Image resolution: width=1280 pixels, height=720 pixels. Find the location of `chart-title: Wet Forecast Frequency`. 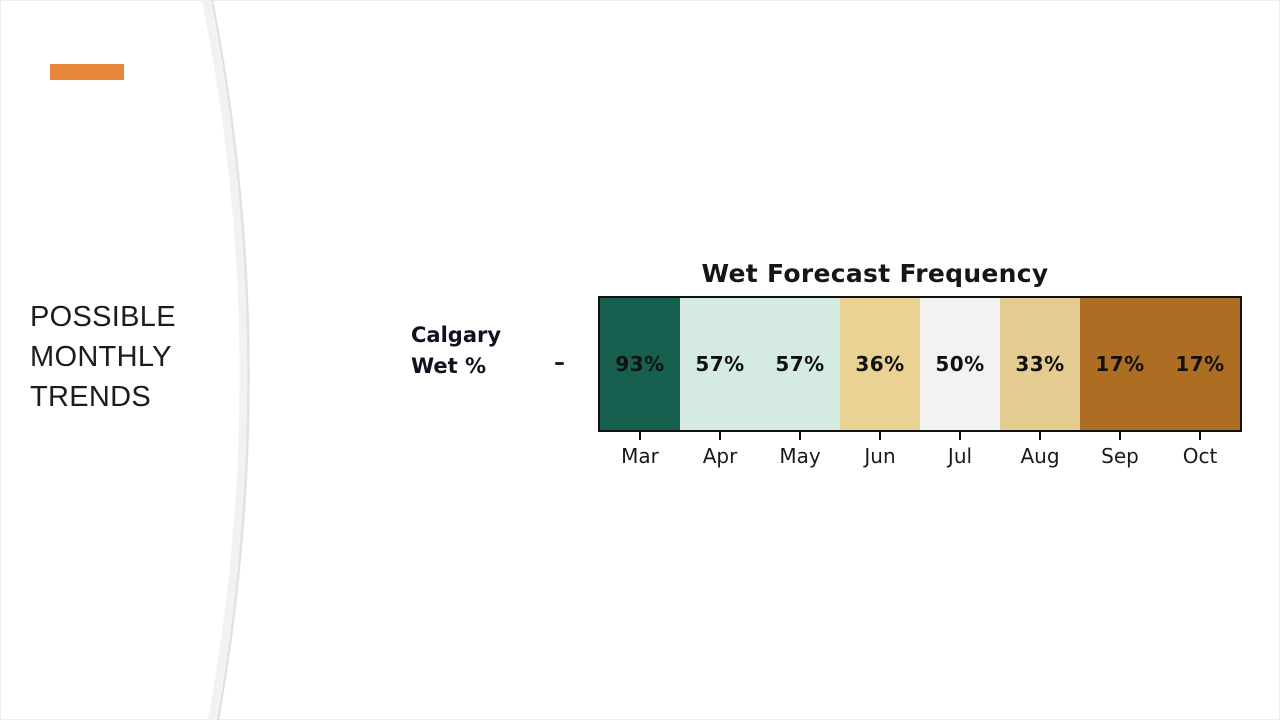

chart-title: Wet Forecast Frequency is located at coordinates (875, 273).